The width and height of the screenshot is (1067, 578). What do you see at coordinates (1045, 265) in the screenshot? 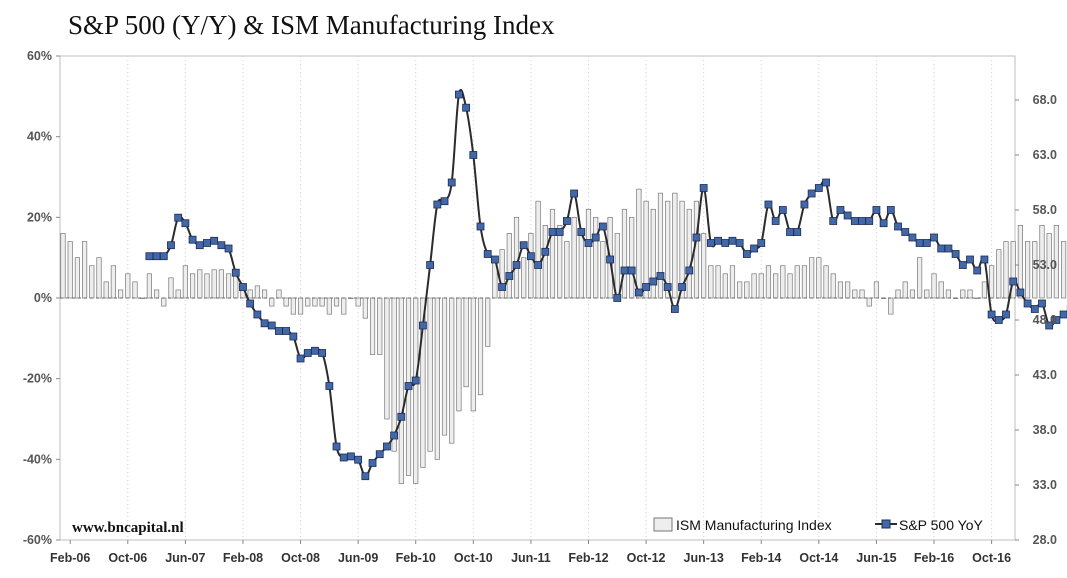
I see `right-tick-label: 53.0` at bounding box center [1045, 265].